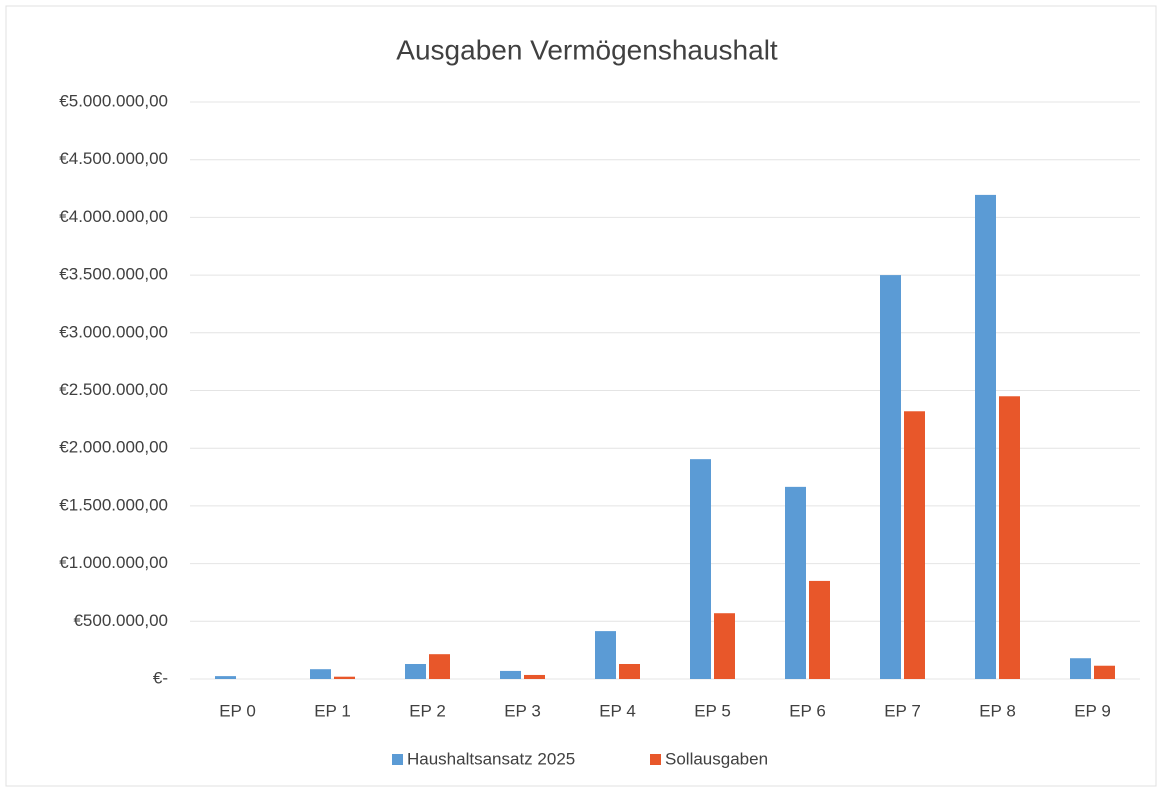 This screenshot has width=1162, height=792. Describe the element at coordinates (587, 49) in the screenshot. I see `chart-title: Ausgaben Vermögenshaushalt` at that location.